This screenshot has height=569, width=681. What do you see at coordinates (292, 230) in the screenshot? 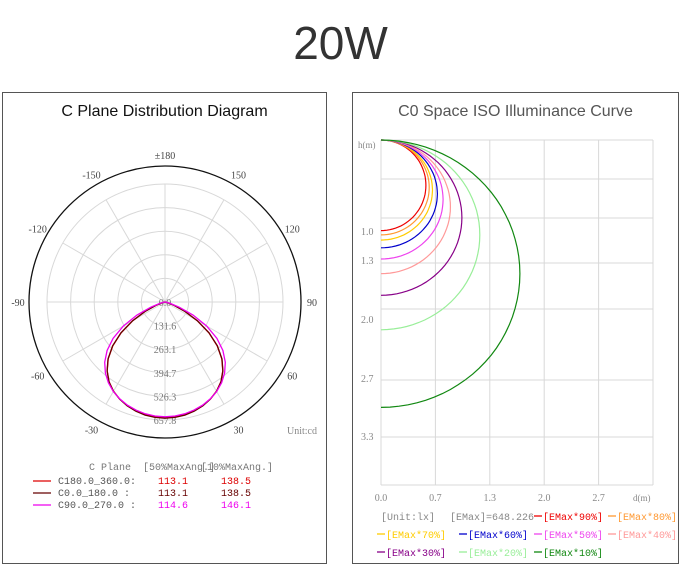
I see `polar-angle-label: 120` at bounding box center [292, 230].